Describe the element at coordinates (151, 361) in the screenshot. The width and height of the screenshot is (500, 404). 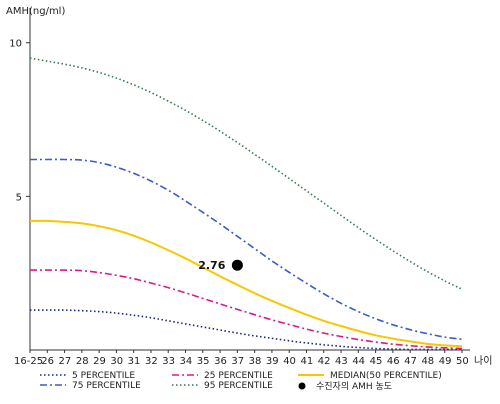
I see `x-tick-label: 32` at that location.